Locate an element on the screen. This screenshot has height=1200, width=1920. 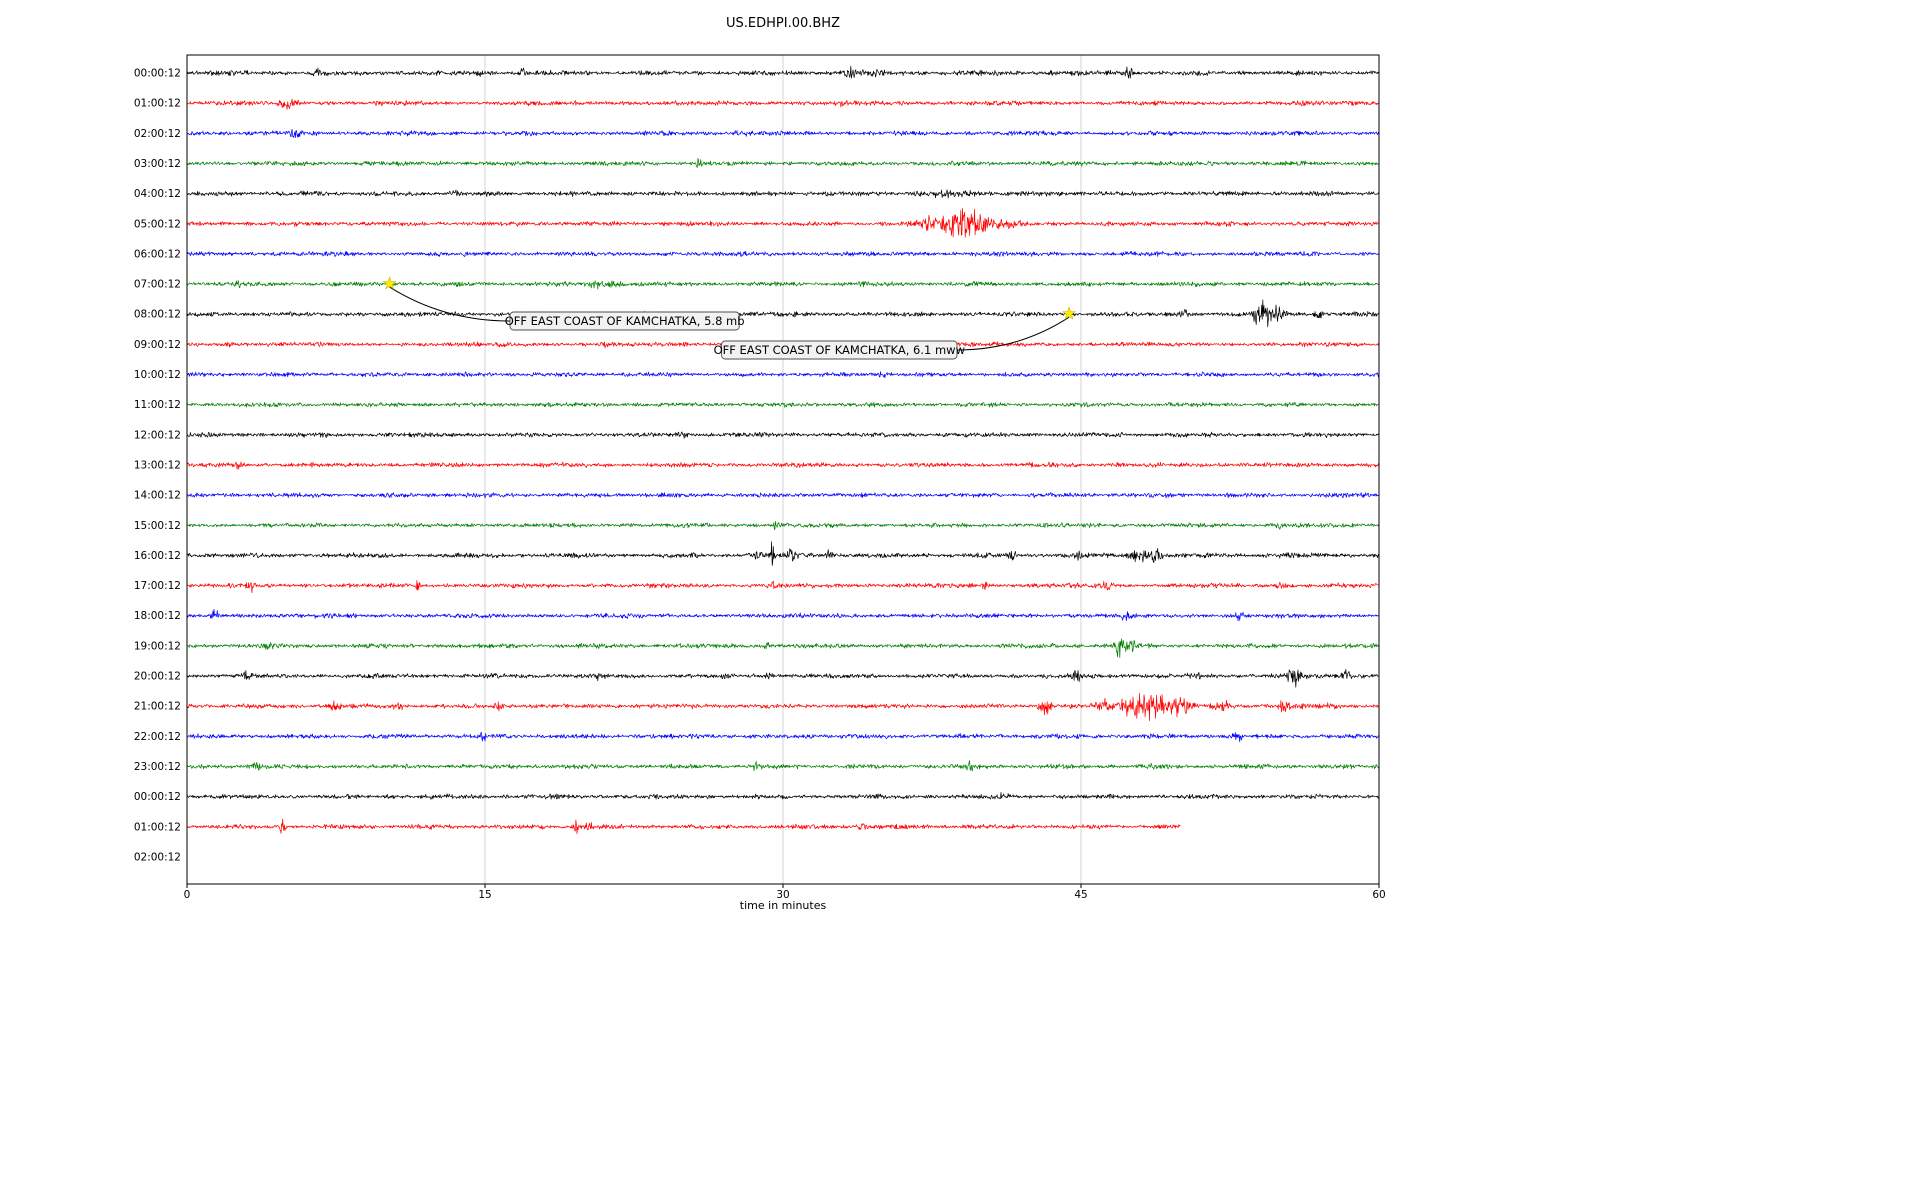
row-time-label: 20:00:12 is located at coordinates (157, 677).